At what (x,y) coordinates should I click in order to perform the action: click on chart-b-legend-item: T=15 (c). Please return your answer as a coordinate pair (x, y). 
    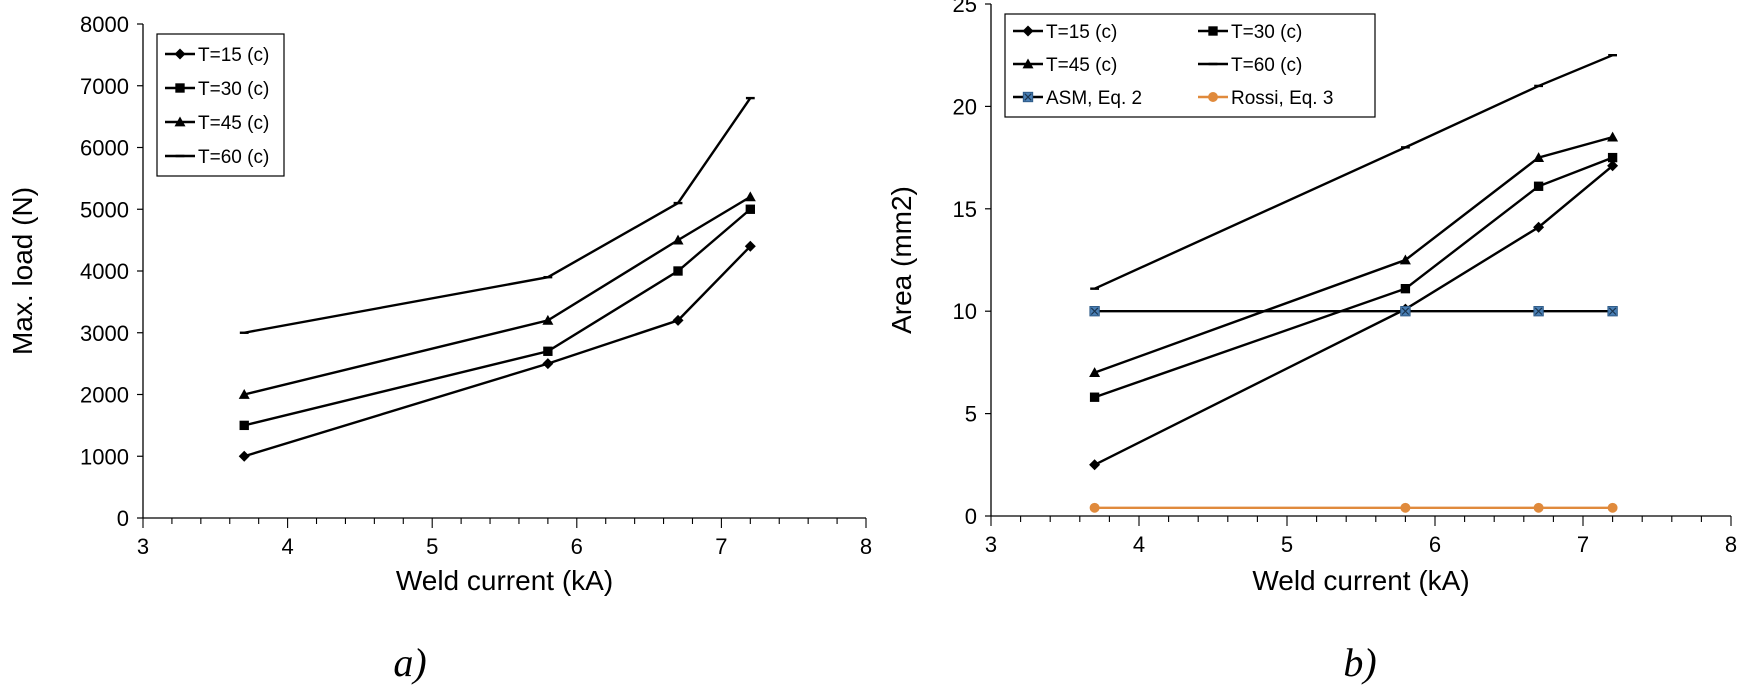
    Looking at the image, I should click on (1065, 32).